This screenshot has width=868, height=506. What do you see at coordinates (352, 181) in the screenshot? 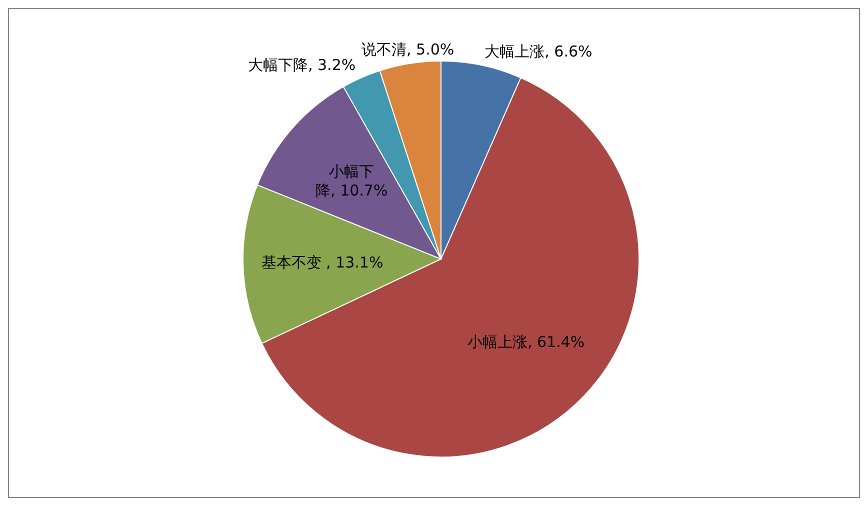
I see `slice-label: 小幅下降, 10.7%` at bounding box center [352, 181].